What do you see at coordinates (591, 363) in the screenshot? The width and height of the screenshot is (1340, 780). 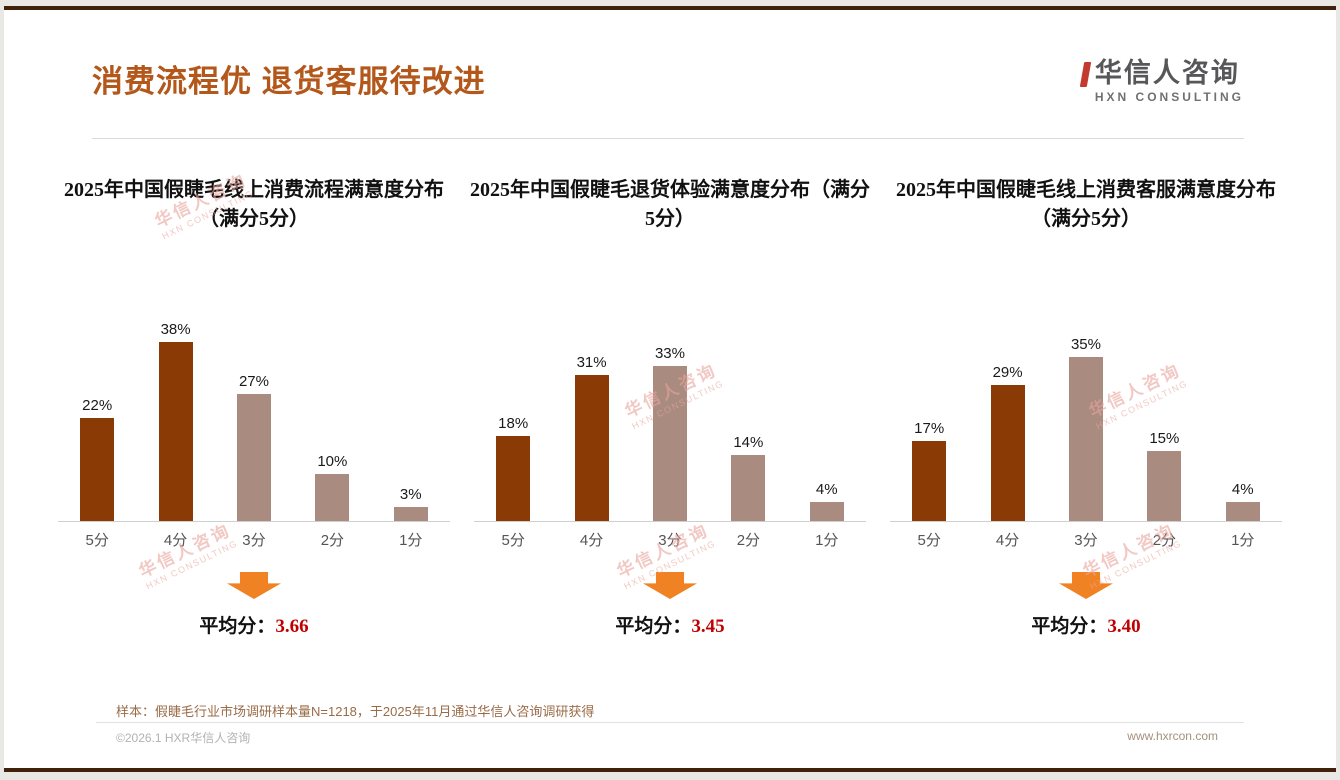 I see `bar-value-label: 31%` at bounding box center [591, 363].